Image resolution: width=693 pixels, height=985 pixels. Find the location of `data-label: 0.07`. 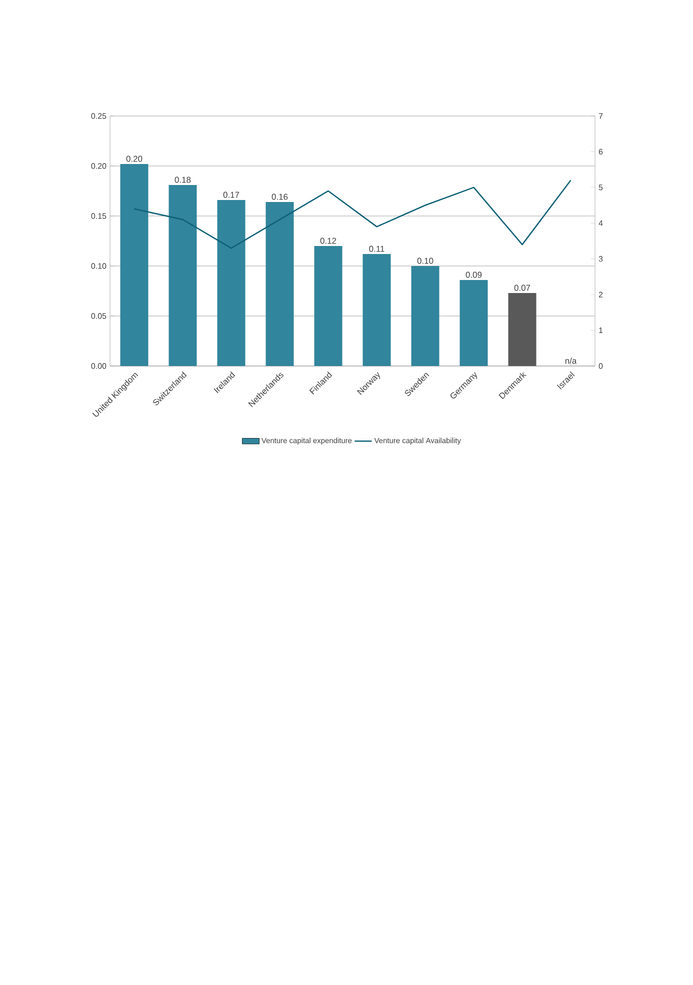

data-label: 0.07 is located at coordinates (522, 287).